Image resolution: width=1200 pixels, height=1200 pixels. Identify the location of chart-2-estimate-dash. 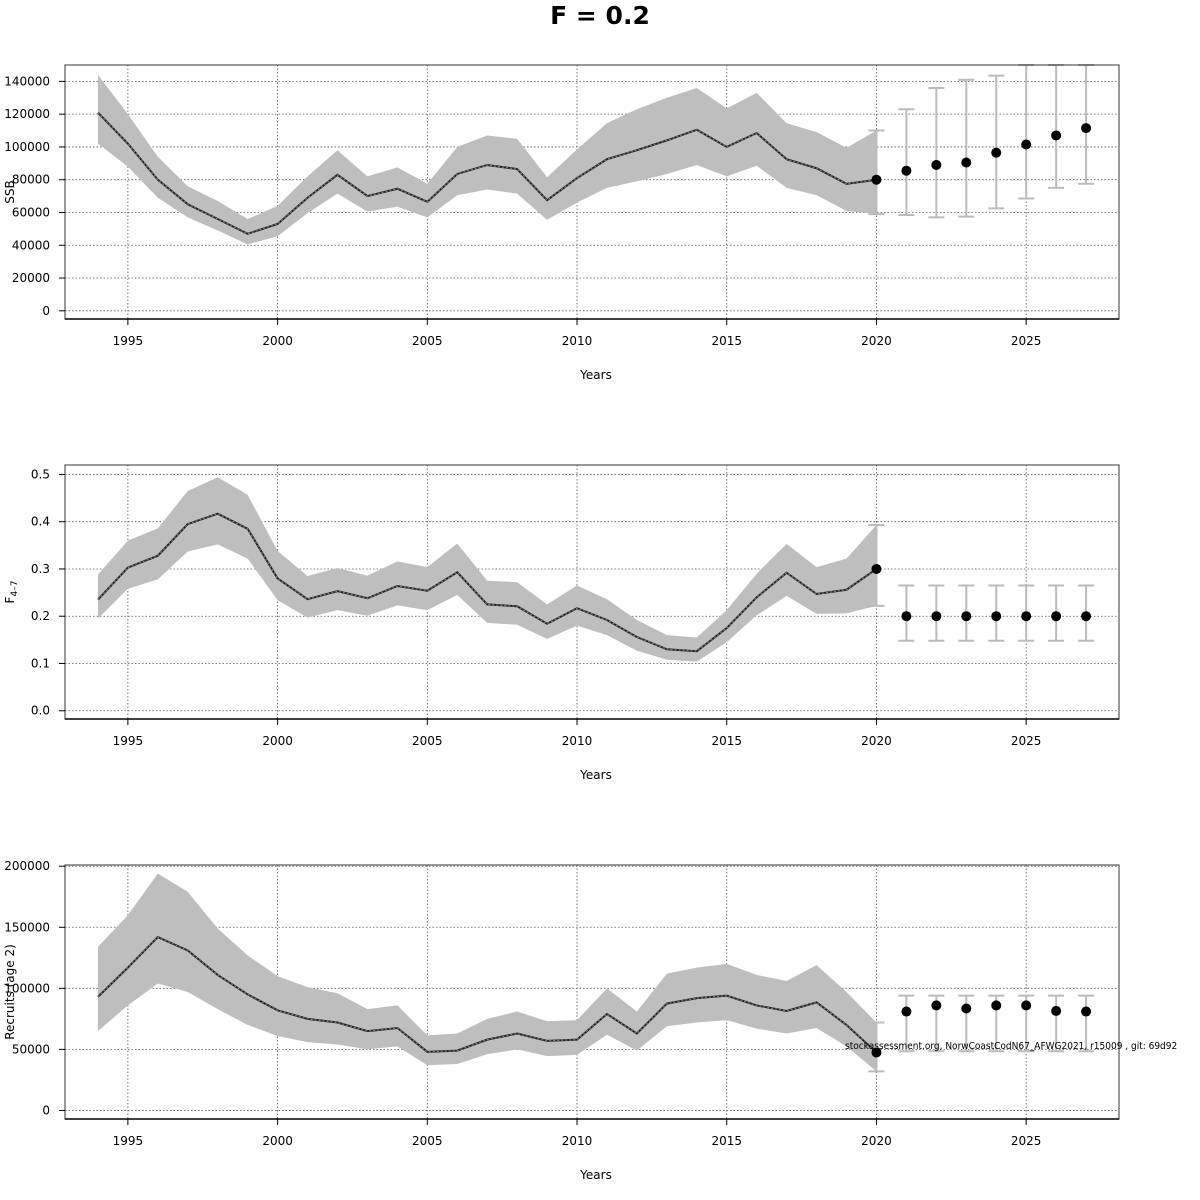
(487, 994).